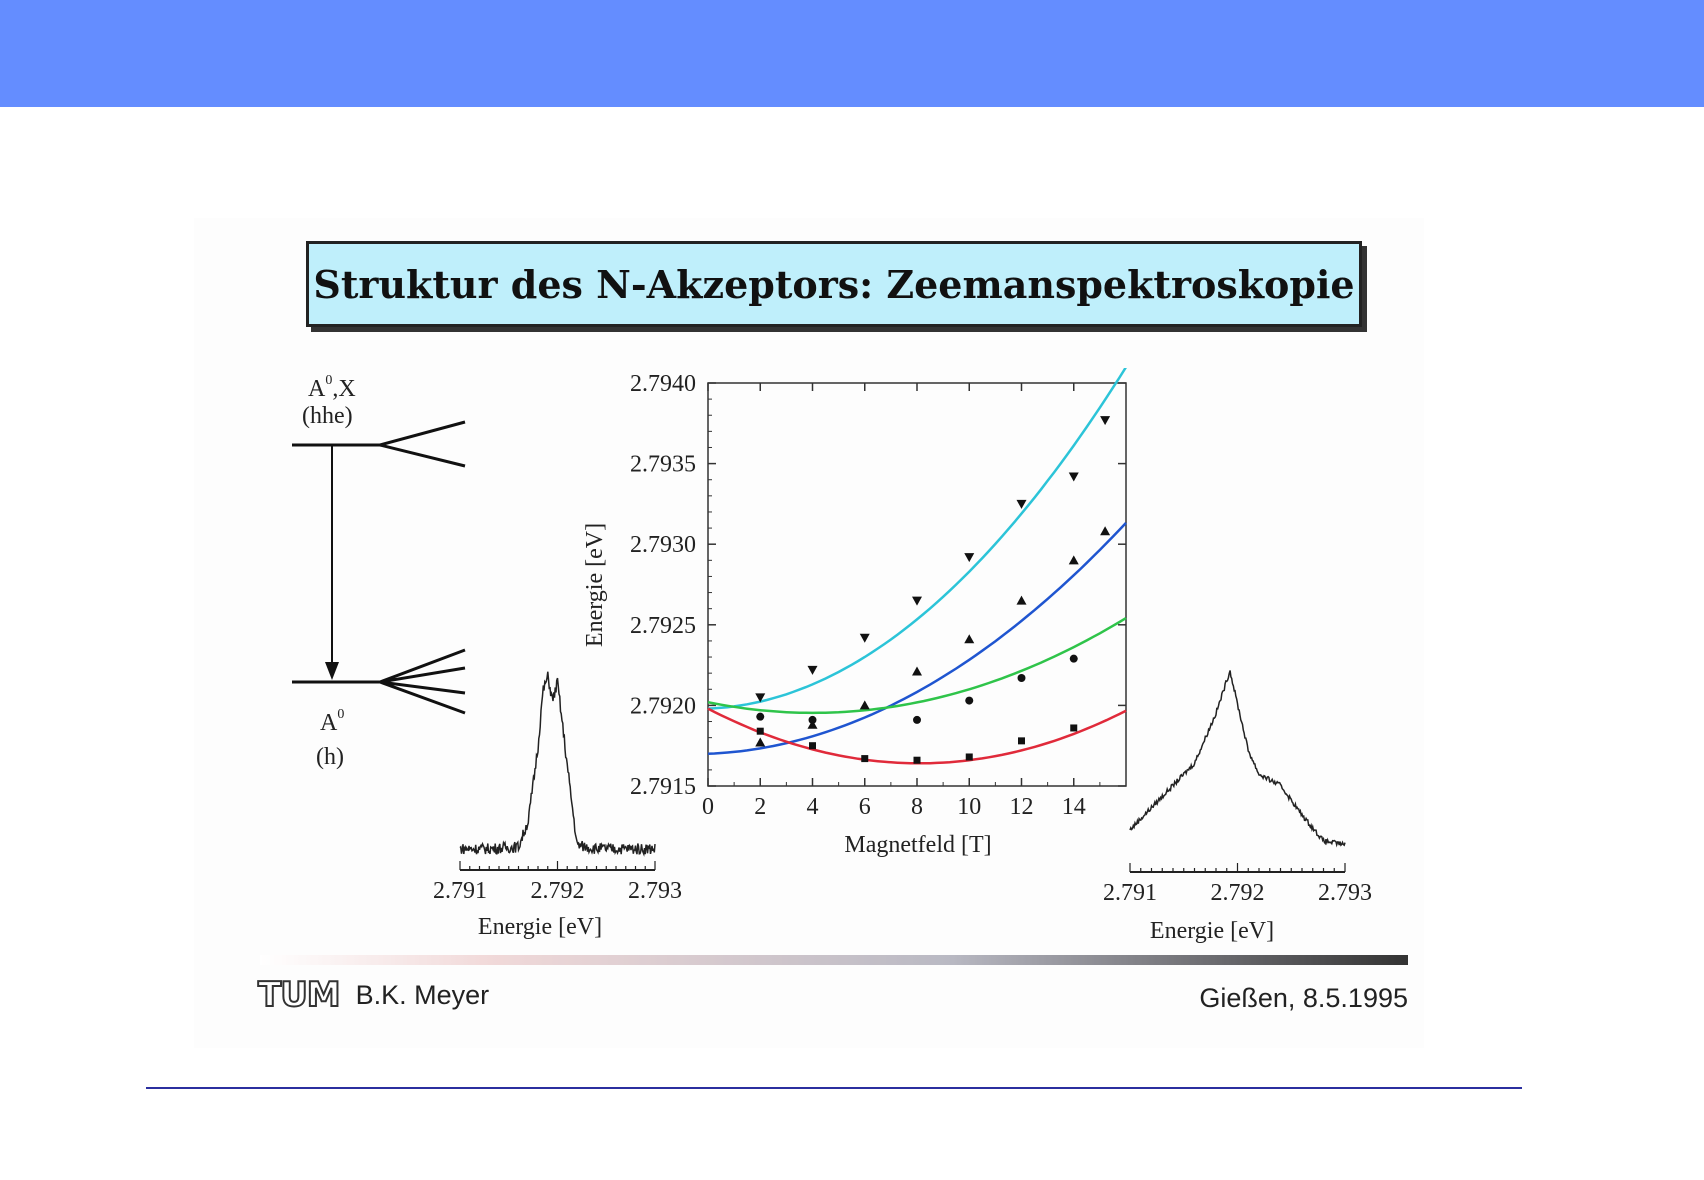  What do you see at coordinates (813, 807) in the screenshot?
I see `x-tick-label: 4` at bounding box center [813, 807].